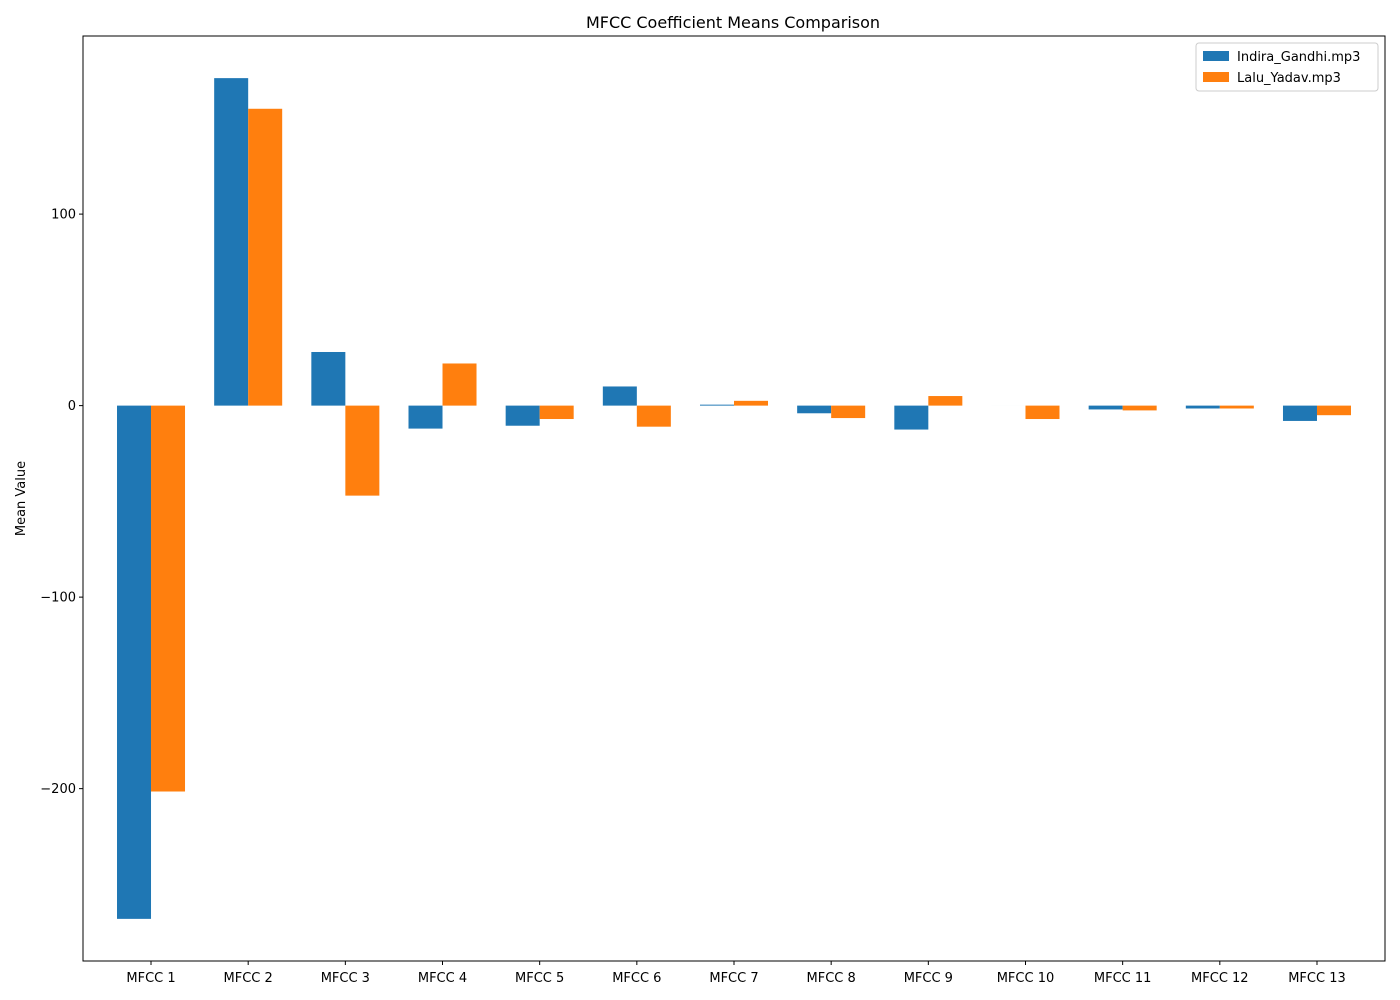 Image resolution: width=1400 pixels, height=1000 pixels. I want to click on y-tick-label: −200, so click(58, 789).